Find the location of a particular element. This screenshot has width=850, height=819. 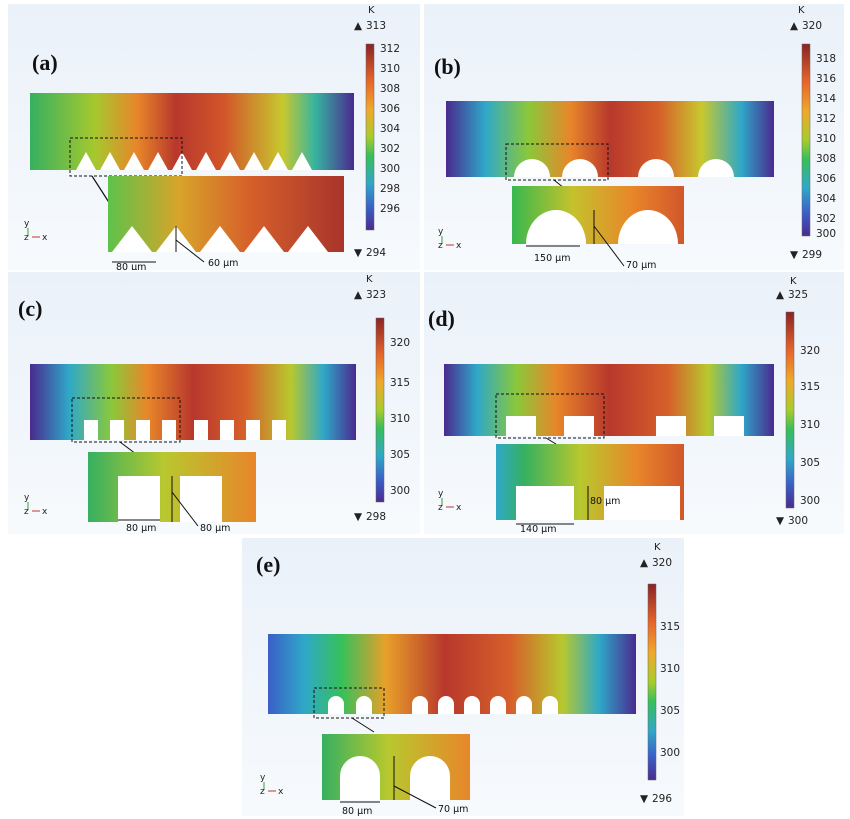

svg-text: 325 is located at coordinates (798, 295).